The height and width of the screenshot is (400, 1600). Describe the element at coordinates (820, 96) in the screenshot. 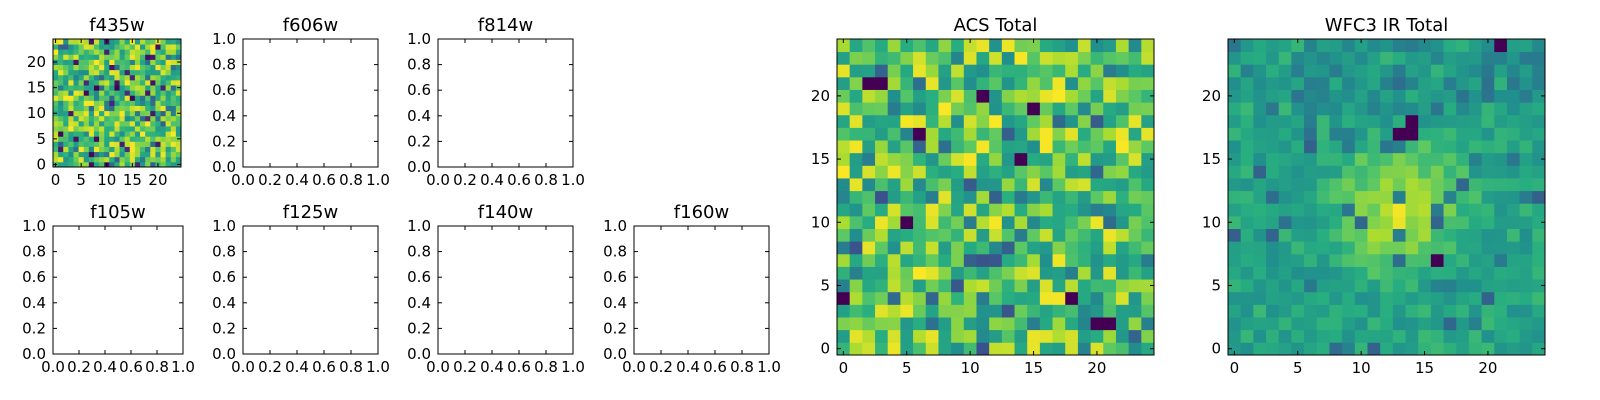

I see `y-tick-label: 20` at that location.